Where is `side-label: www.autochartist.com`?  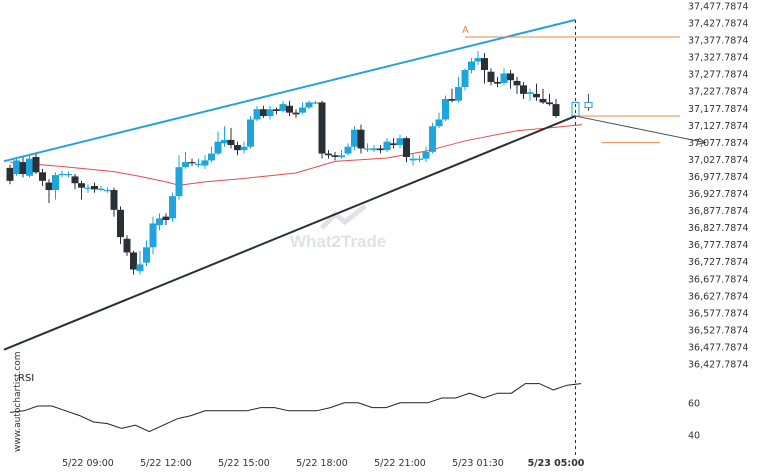 side-label: www.autochartist.com is located at coordinates (18, 401).